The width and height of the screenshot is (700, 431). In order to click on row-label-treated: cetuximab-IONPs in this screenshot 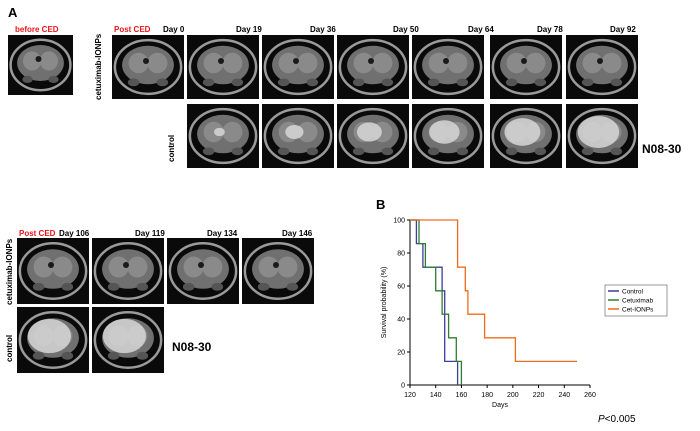, I will do `click(98, 66)`.